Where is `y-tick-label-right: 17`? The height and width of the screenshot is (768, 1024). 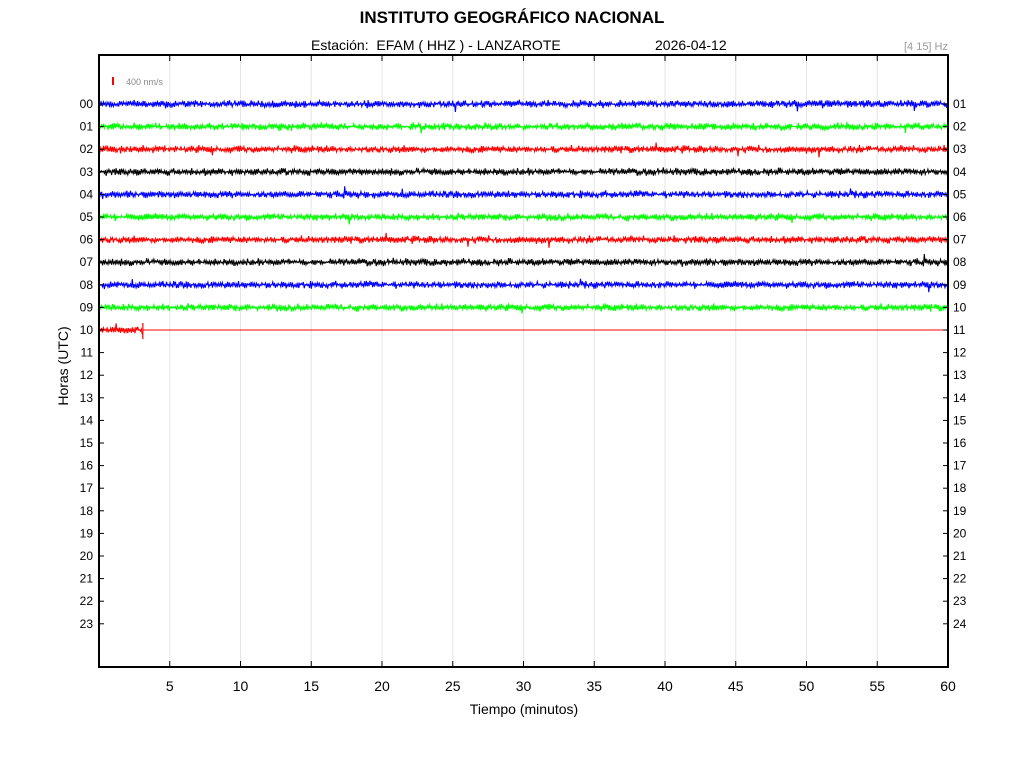 y-tick-label-right: 17 is located at coordinates (960, 466).